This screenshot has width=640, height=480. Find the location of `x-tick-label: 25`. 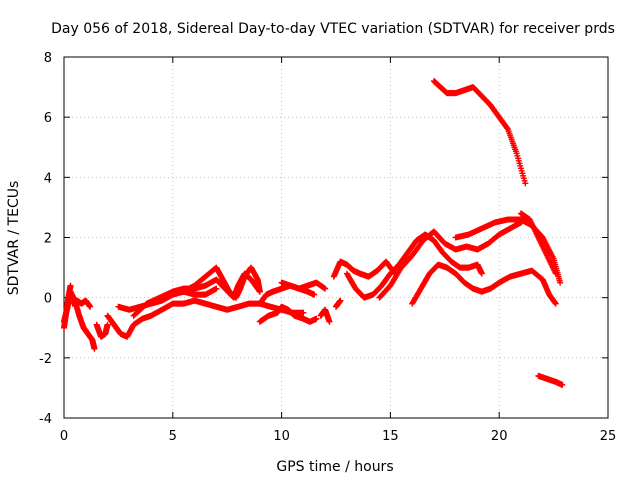

x-tick-label: 25 is located at coordinates (608, 436).